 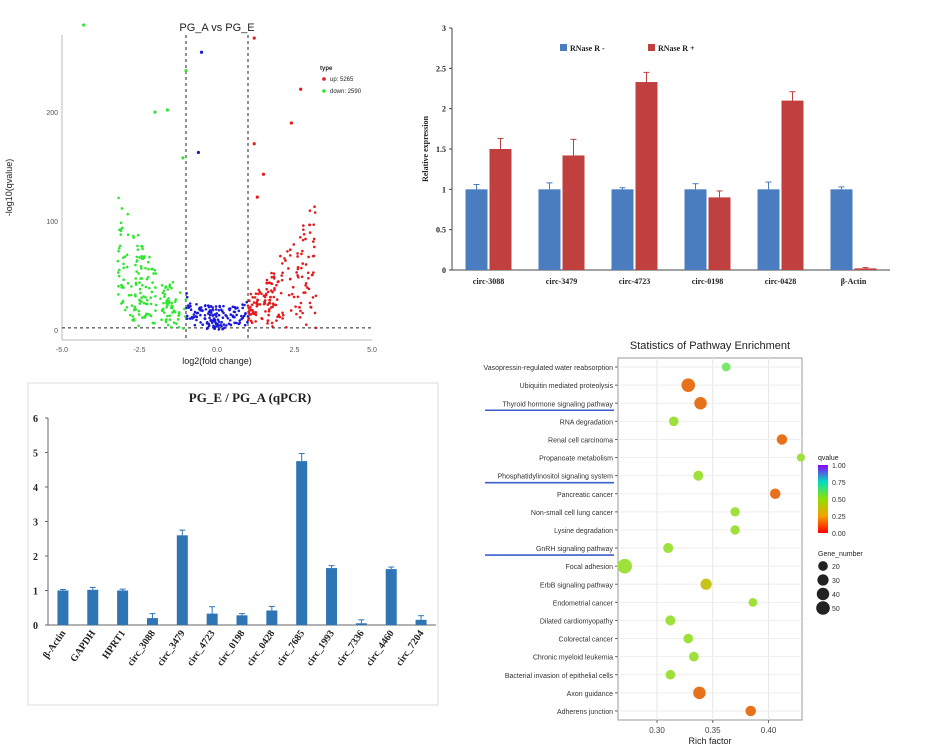 I want to click on x-tick-label: circ_7685, so click(x=291, y=648).